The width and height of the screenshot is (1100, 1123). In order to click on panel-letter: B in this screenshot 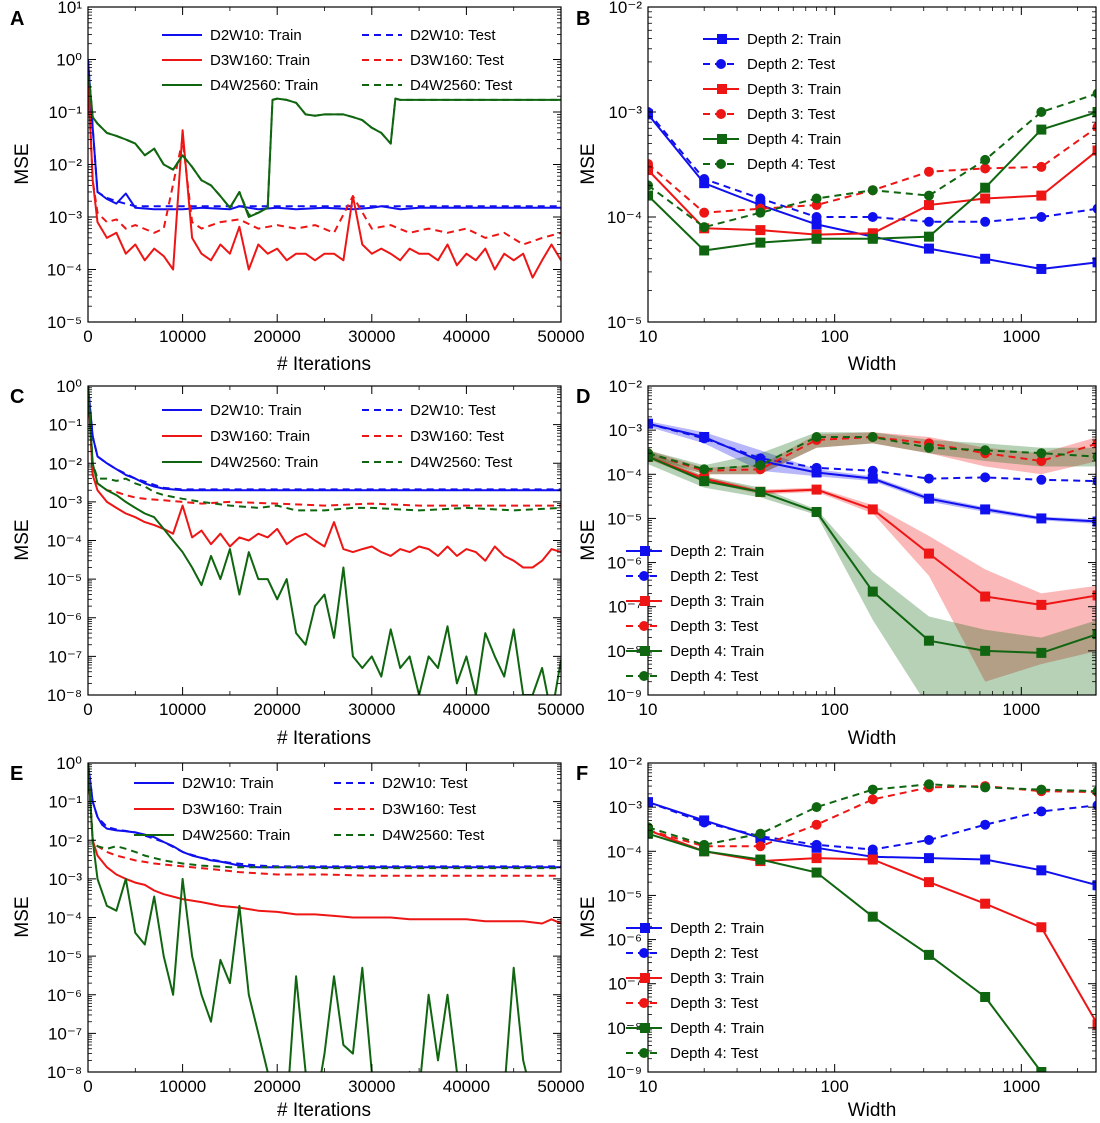, I will do `click(583, 19)`.